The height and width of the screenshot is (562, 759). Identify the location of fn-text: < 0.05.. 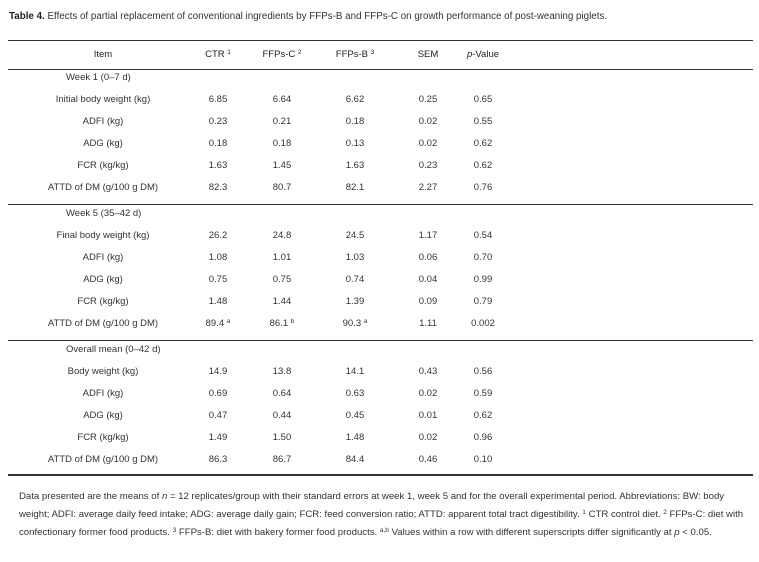
(695, 532).